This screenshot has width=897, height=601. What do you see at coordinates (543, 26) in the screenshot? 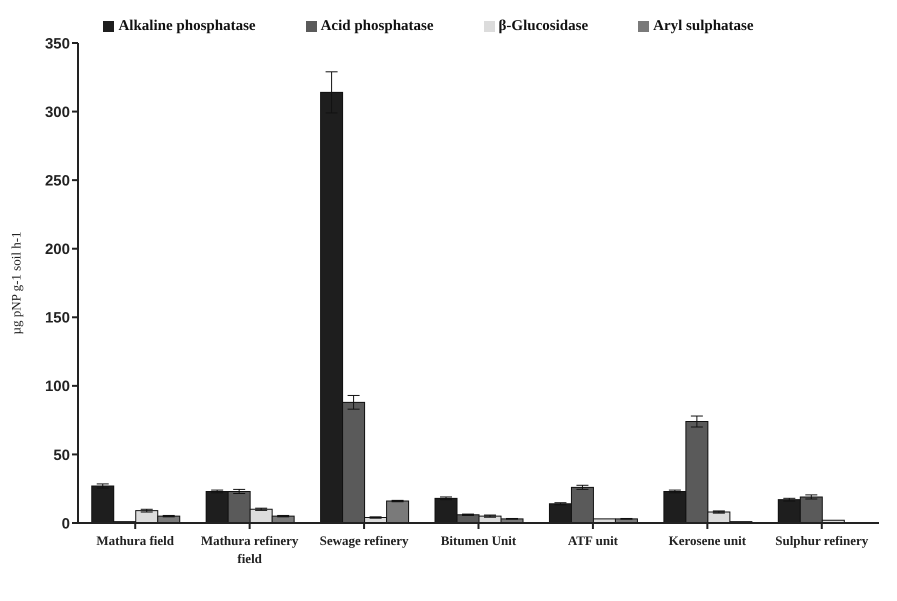
I see `legend-label: β-Glucosidase` at bounding box center [543, 26].